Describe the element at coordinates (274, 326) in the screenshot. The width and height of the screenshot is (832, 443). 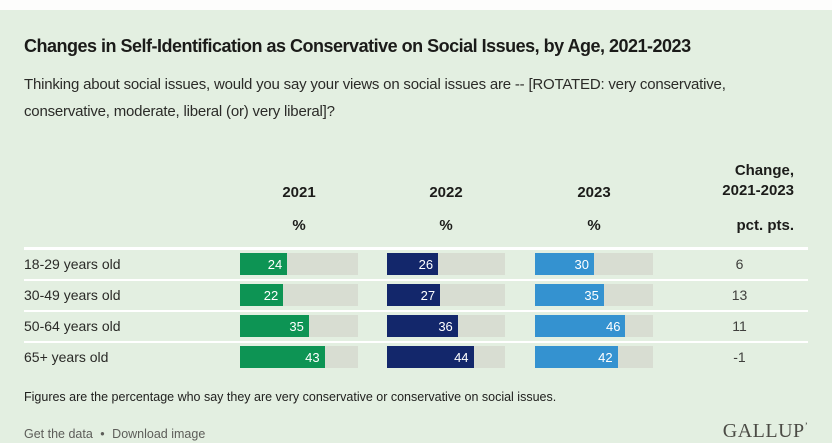
I see `bar-2021: 35` at that location.